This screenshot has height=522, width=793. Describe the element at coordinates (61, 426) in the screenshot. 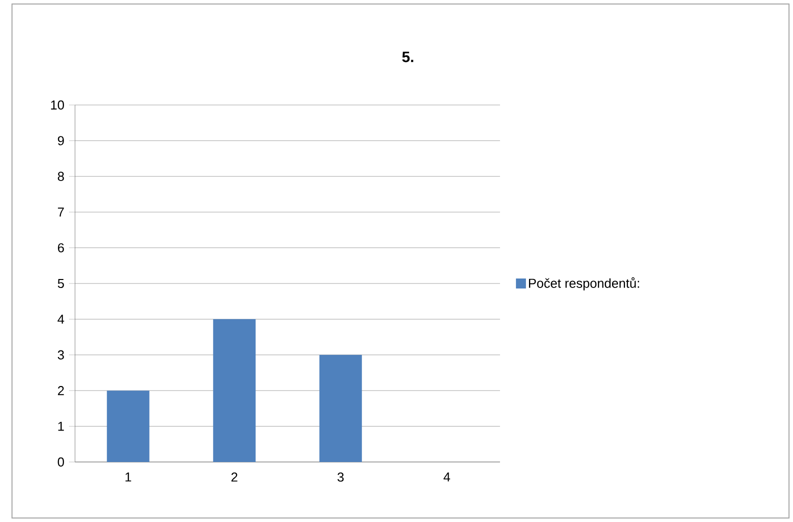

I see `y-tick-label: 1` at that location.